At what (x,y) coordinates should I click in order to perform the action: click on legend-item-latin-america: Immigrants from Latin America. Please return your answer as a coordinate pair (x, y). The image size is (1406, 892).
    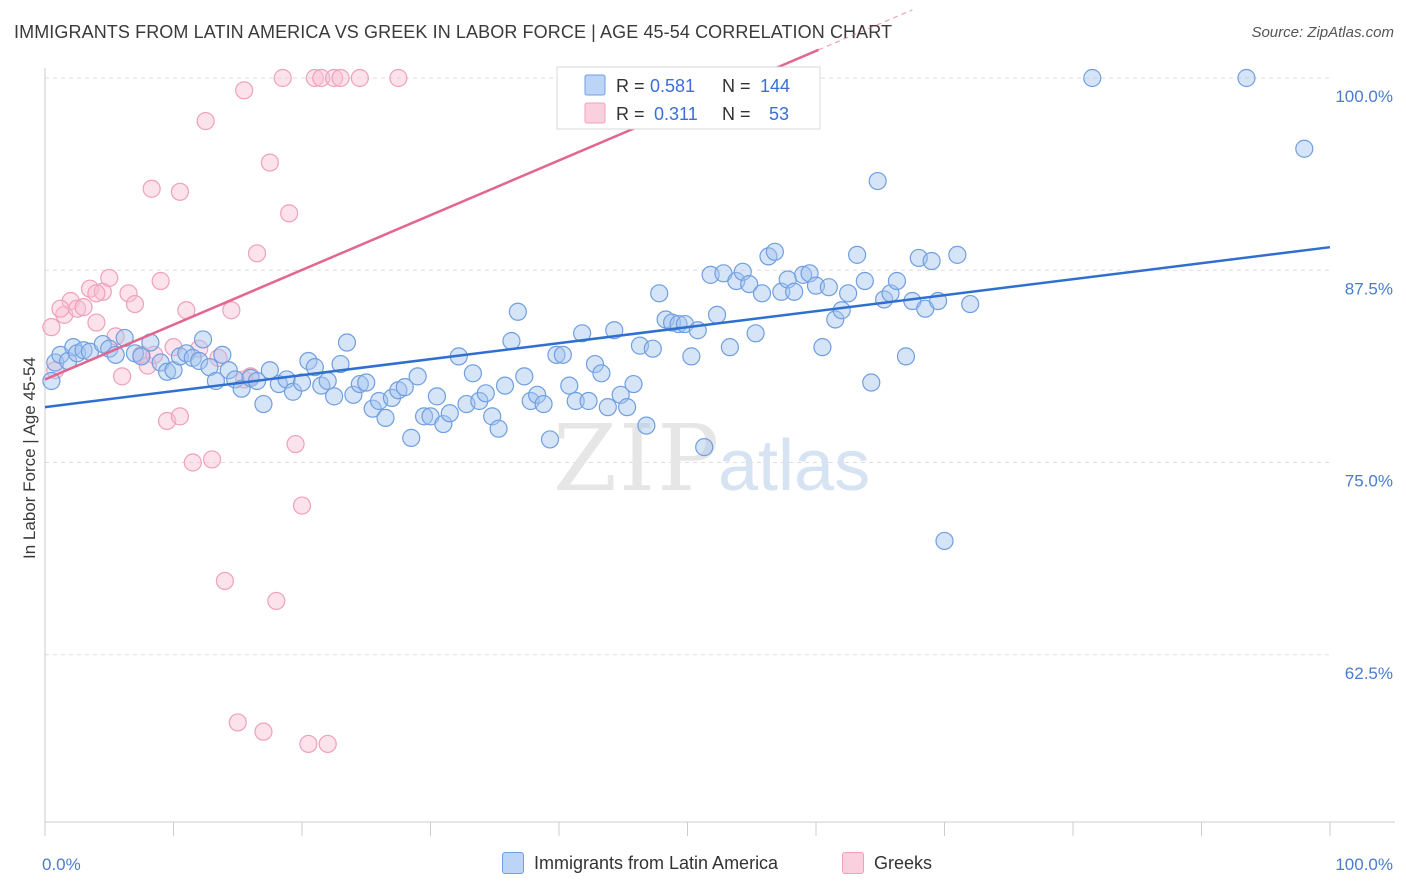
    Looking at the image, I should click on (640, 863).